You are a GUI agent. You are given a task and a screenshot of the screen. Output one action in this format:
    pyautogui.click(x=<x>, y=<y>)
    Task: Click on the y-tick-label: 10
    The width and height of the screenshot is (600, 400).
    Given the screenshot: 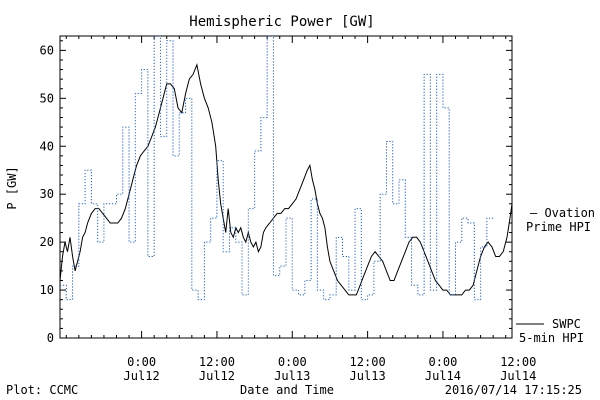 What is the action you would take?
    pyautogui.click(x=47, y=290)
    